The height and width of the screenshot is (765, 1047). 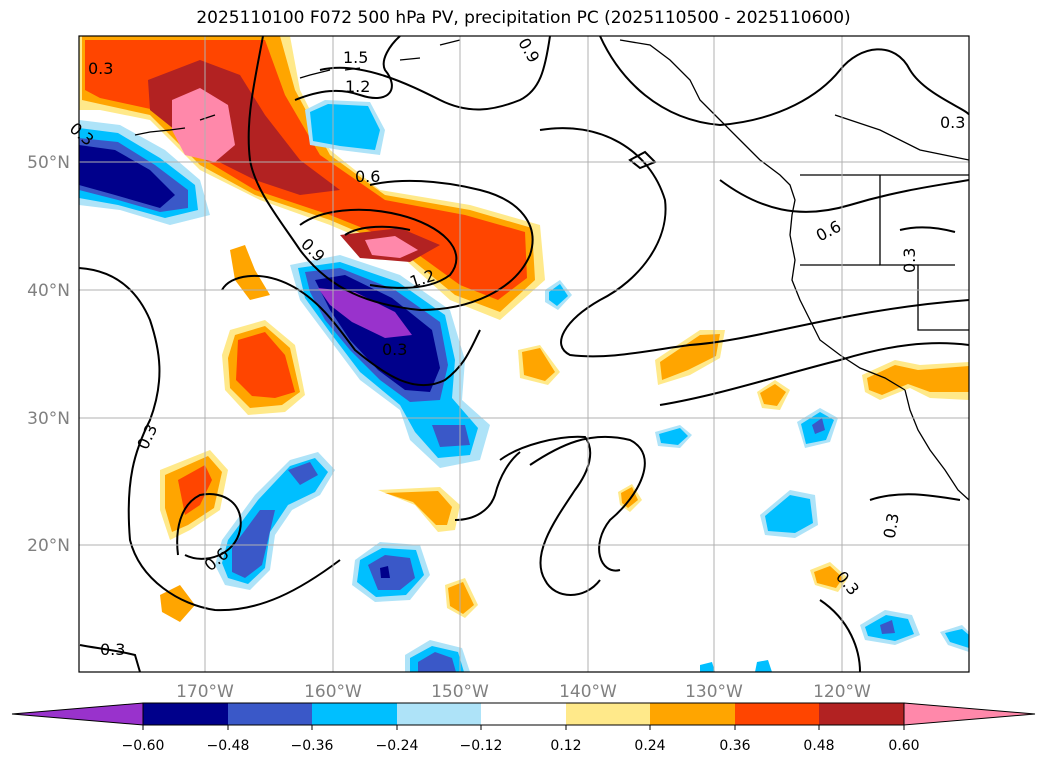 What do you see at coordinates (734, 746) in the screenshot?
I see `colorbar-tick: 0.36` at bounding box center [734, 746].